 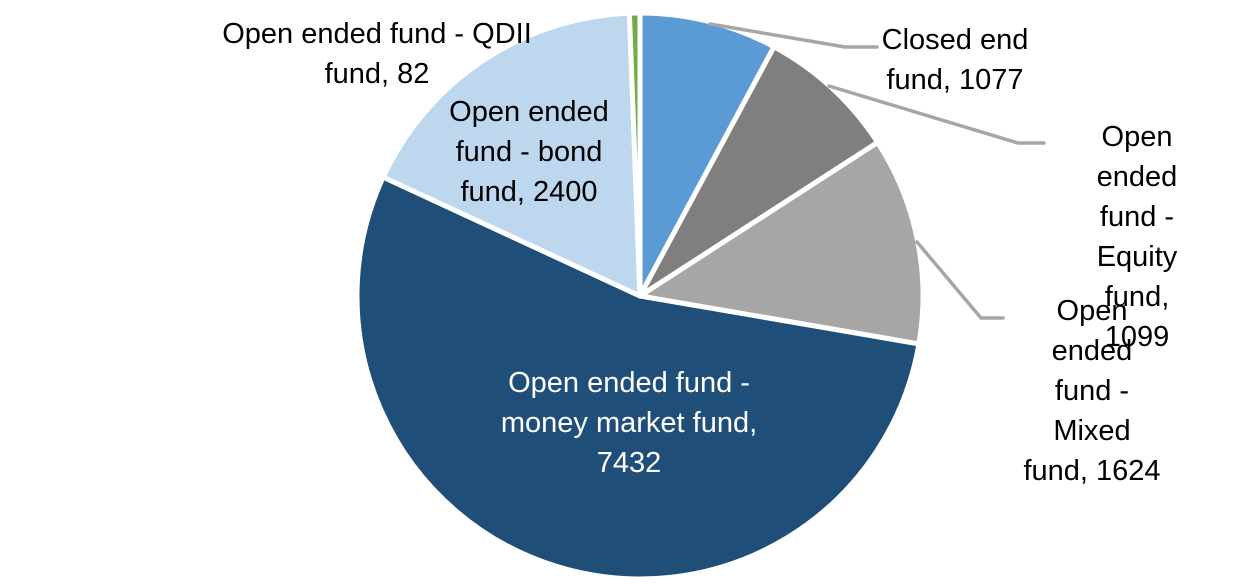 I want to click on pie-slice-closed-end-fund, so click(x=707, y=154).